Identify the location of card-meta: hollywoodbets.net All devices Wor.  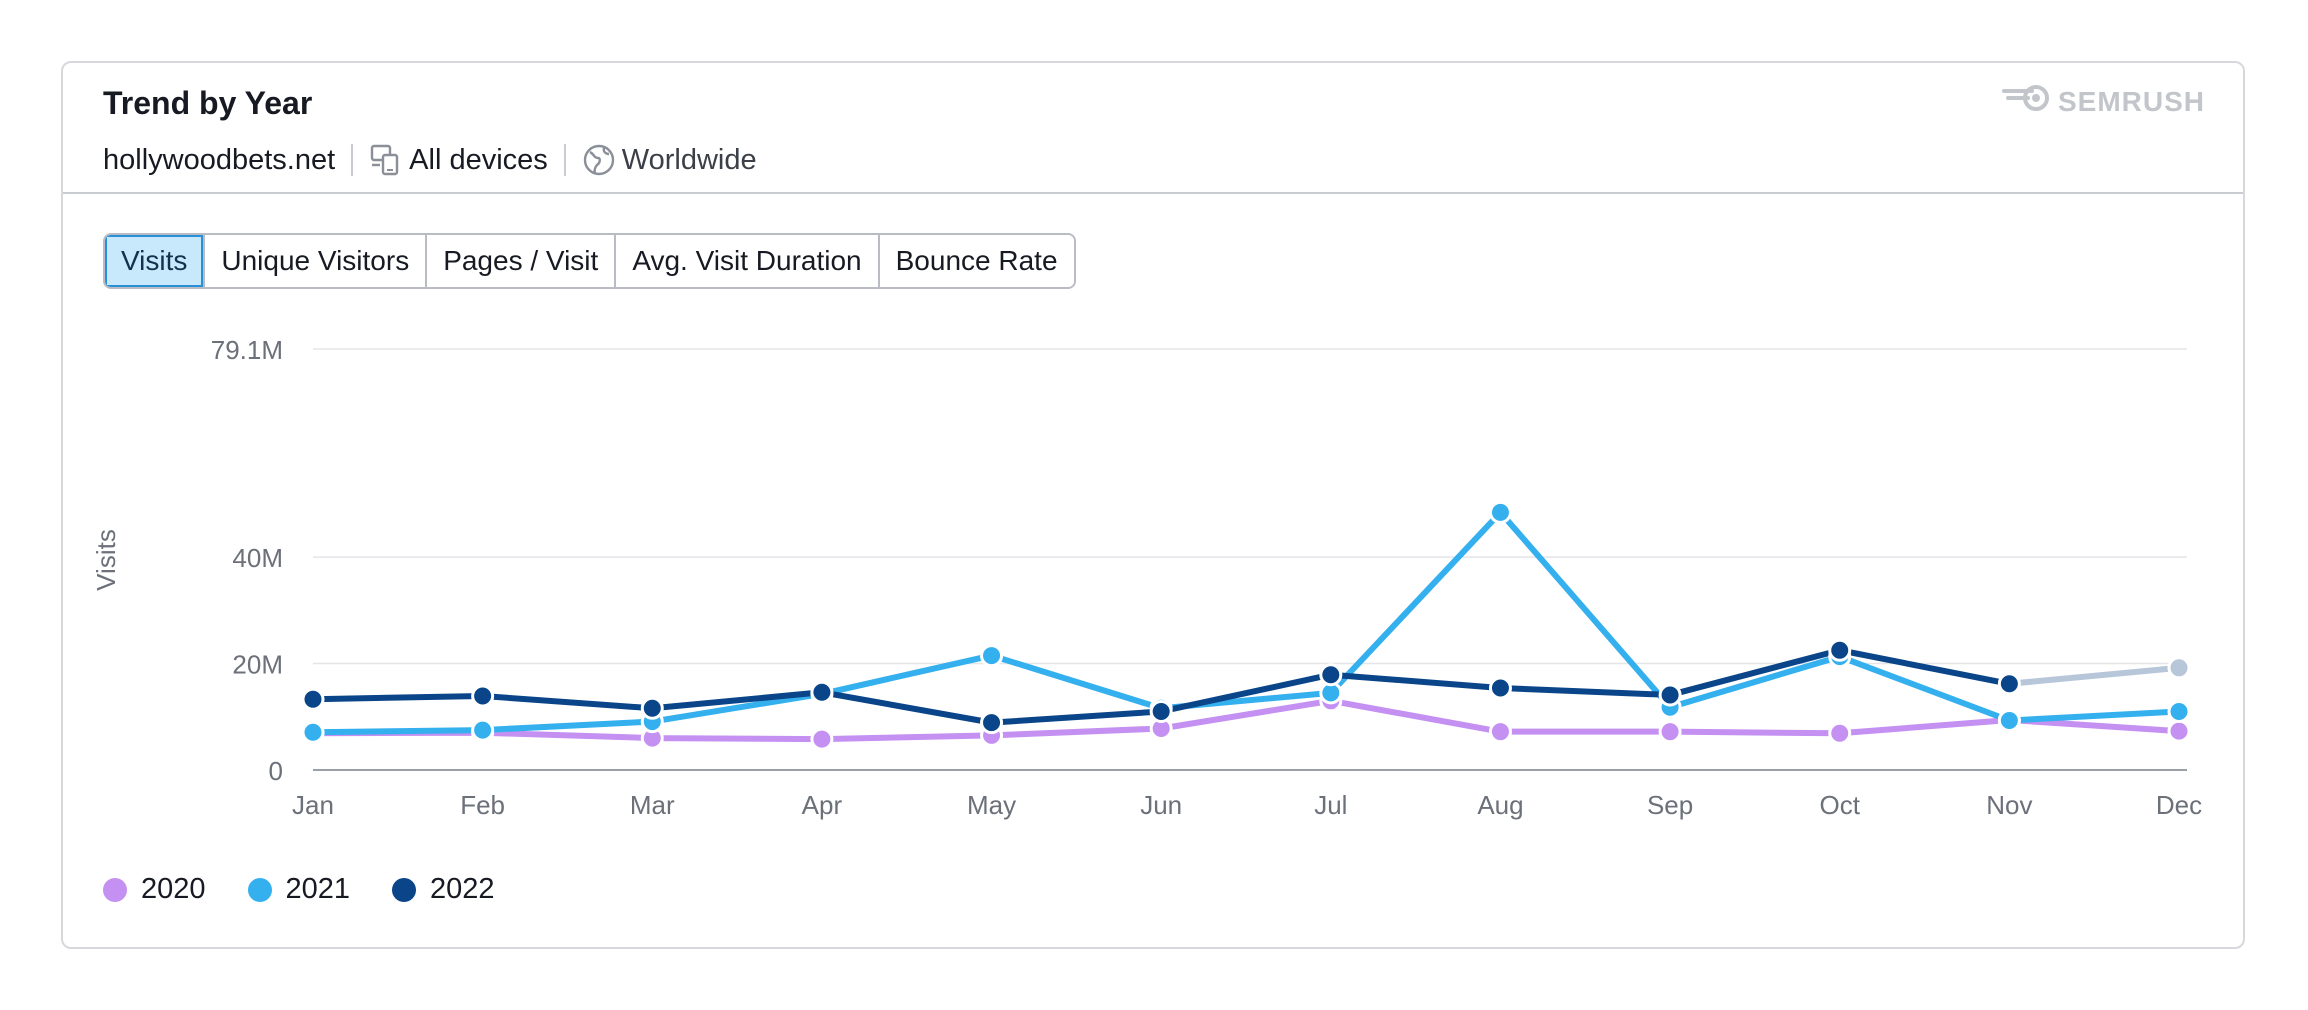
(430, 160).